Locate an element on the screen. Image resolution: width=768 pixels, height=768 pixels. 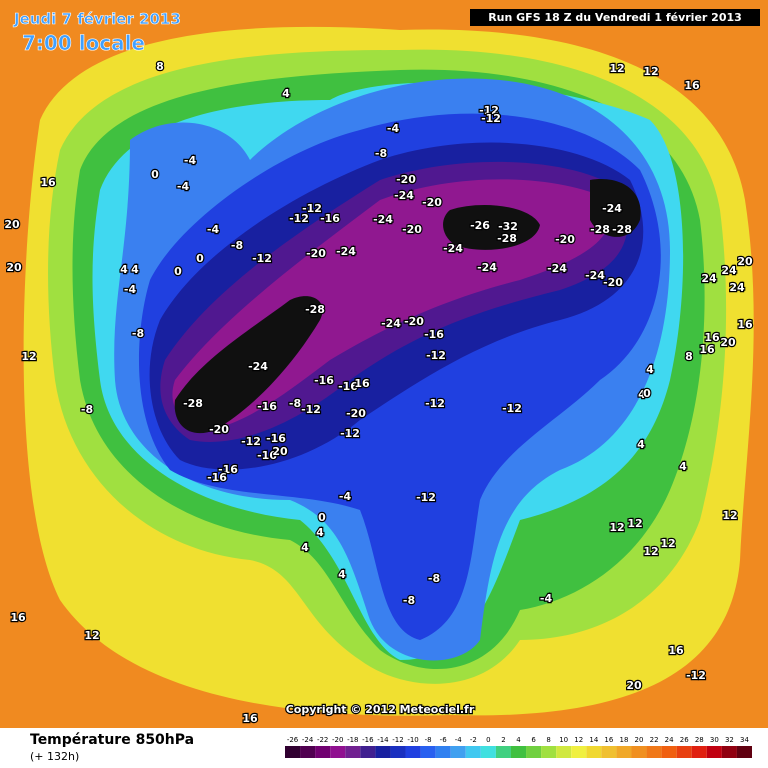
legend-tick-label: 2 is located at coordinates (503, 740).